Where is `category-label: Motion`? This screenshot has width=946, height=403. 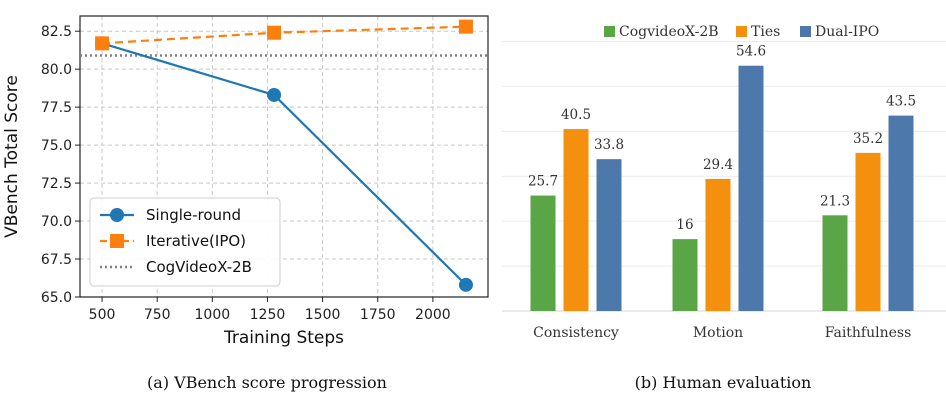
category-label: Motion is located at coordinates (718, 333).